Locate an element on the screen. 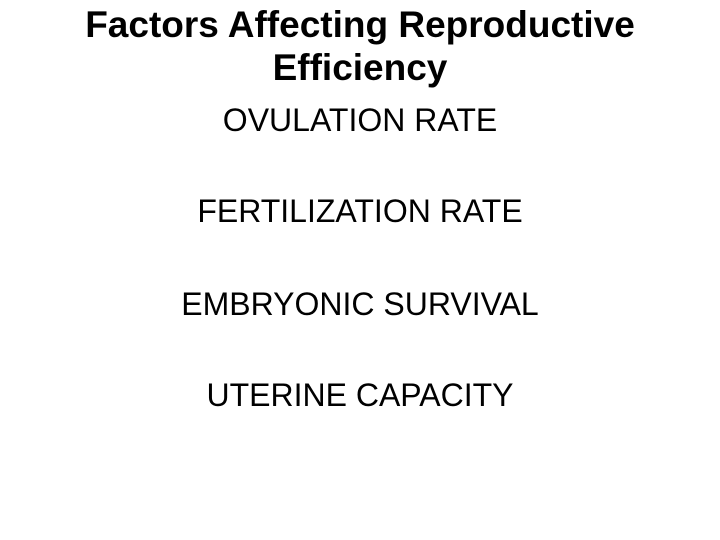 Image resolution: width=720 pixels, height=540 pixels. body-item-uterine-capacity: UTERINE CAPACITY is located at coordinates (360, 395).